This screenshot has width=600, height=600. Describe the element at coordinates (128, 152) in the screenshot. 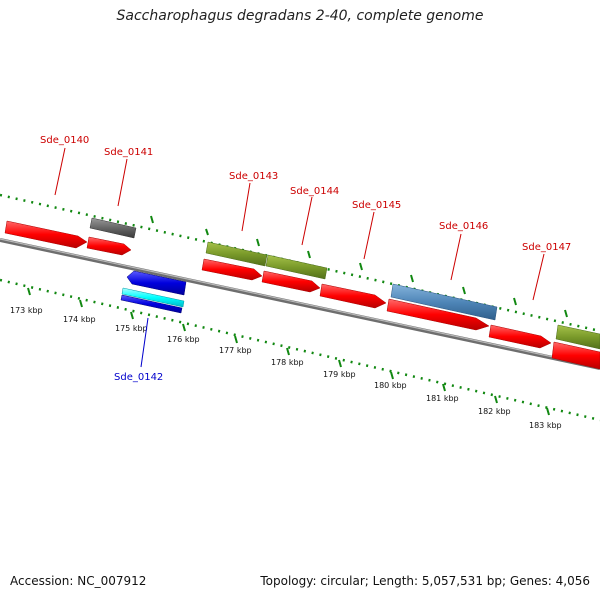

I see `gene-label-sde-0141: Sde_0141` at that location.